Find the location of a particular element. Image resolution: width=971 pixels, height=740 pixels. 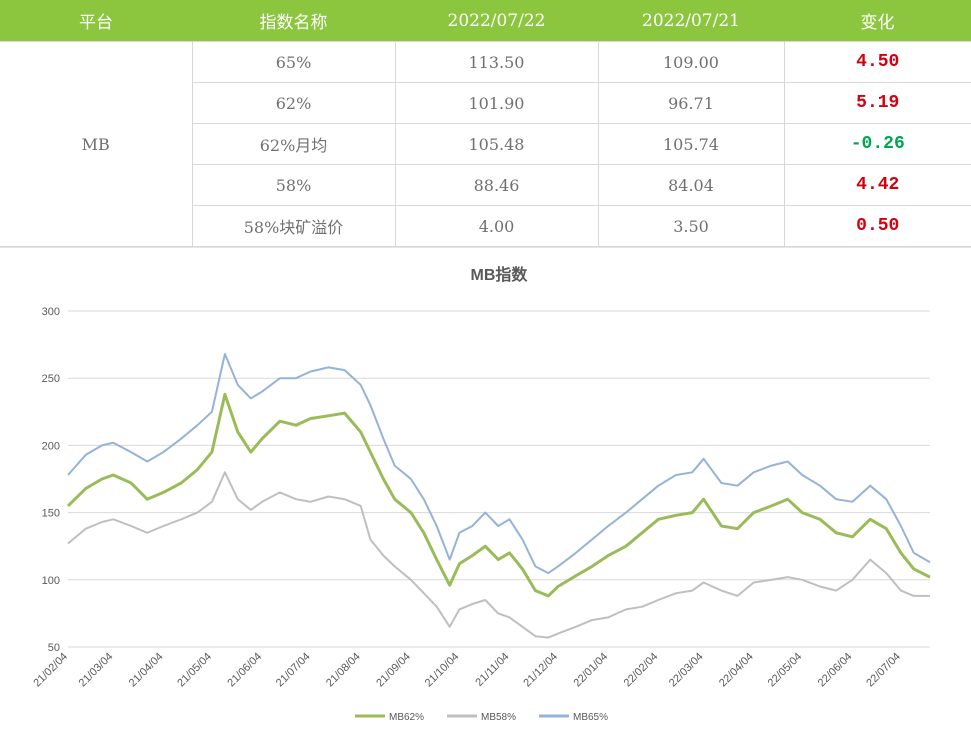

value-date-2-cell: 109.00 is located at coordinates (691, 62).